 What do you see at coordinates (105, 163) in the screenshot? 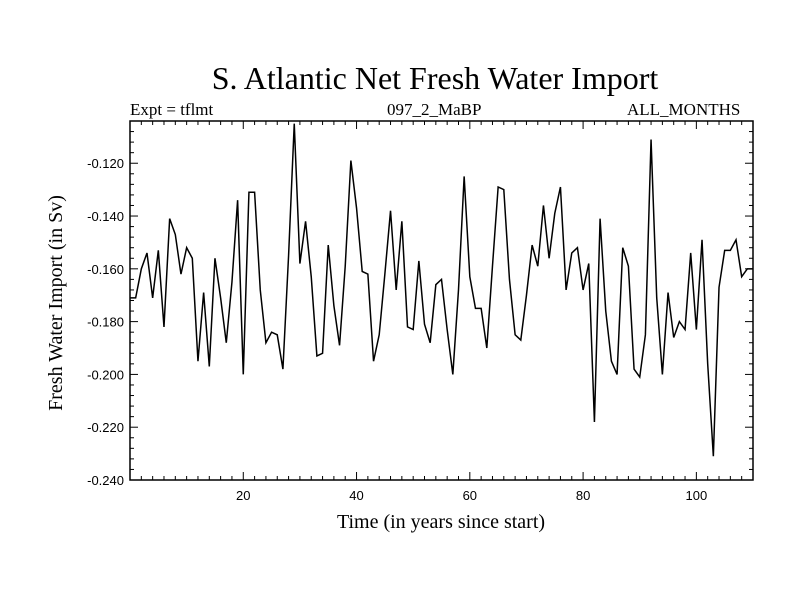
I see `y-tick-label: -0.120` at bounding box center [105, 163].